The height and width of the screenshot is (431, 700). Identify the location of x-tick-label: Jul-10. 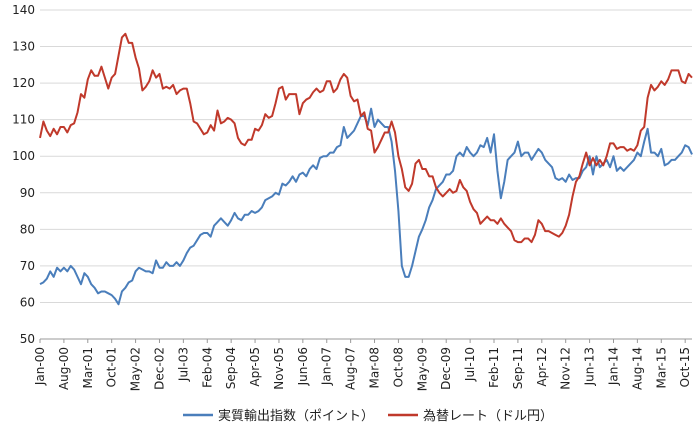
(470, 364).